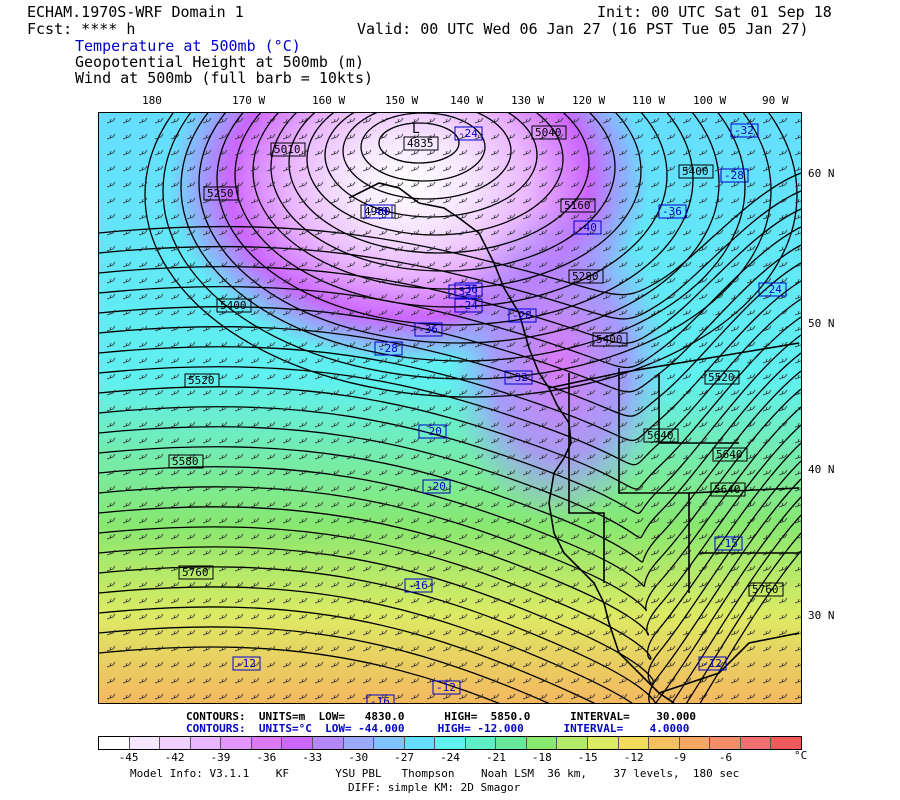 This screenshot has height=800, width=900. Describe the element at coordinates (236, 743) in the screenshot. I see `colorbar-swatch` at that location.